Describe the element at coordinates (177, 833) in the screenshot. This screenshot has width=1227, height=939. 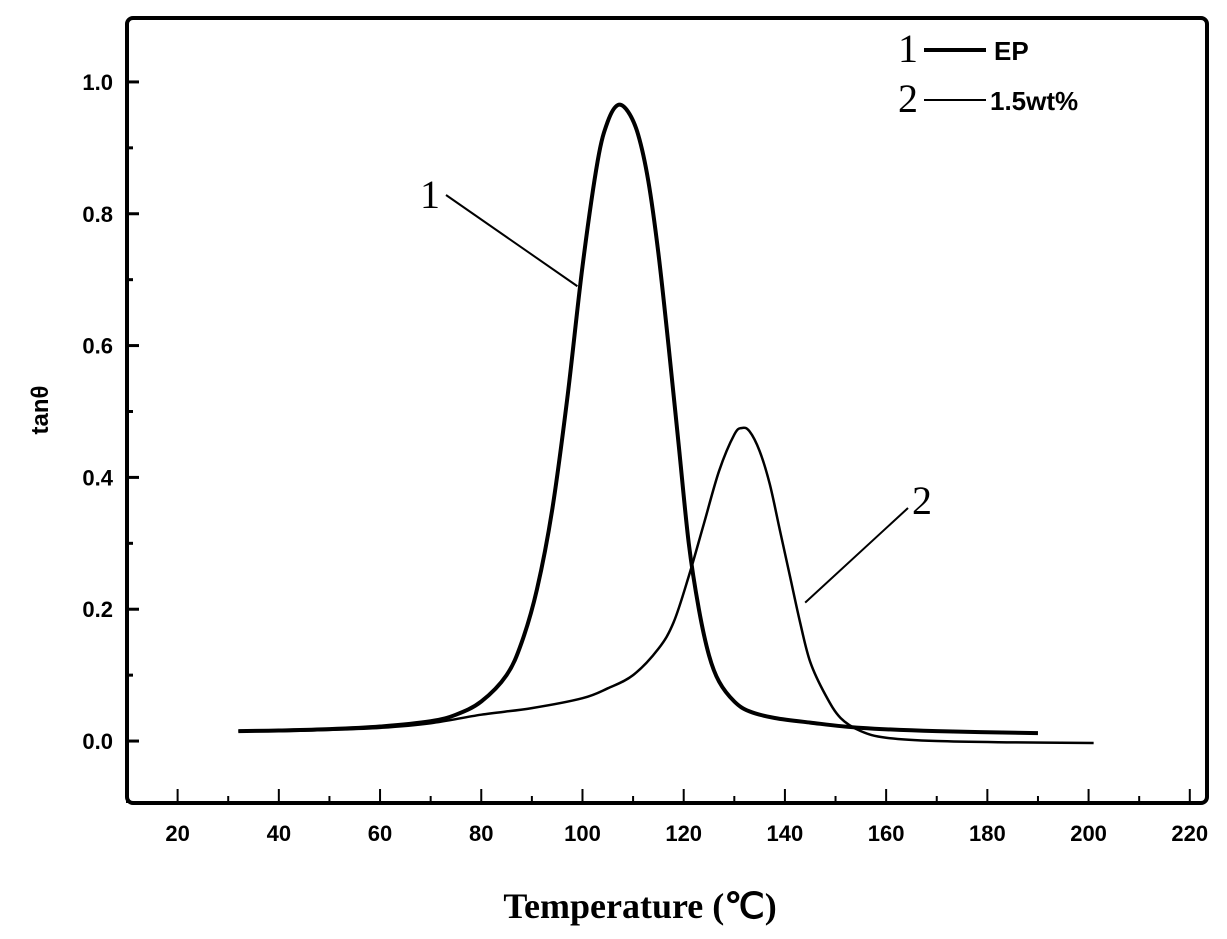
I see `x-tick-label: 20` at that location.